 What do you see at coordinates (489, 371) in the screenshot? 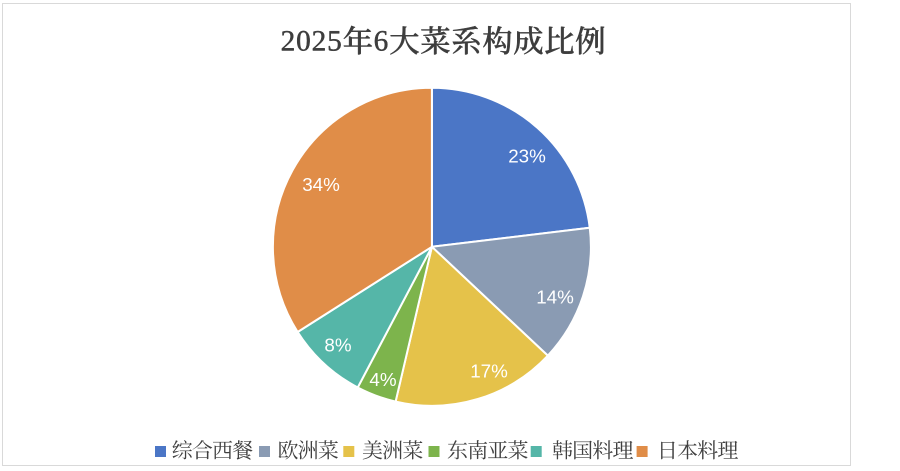
I see `svg-text: 17%` at bounding box center [489, 371].